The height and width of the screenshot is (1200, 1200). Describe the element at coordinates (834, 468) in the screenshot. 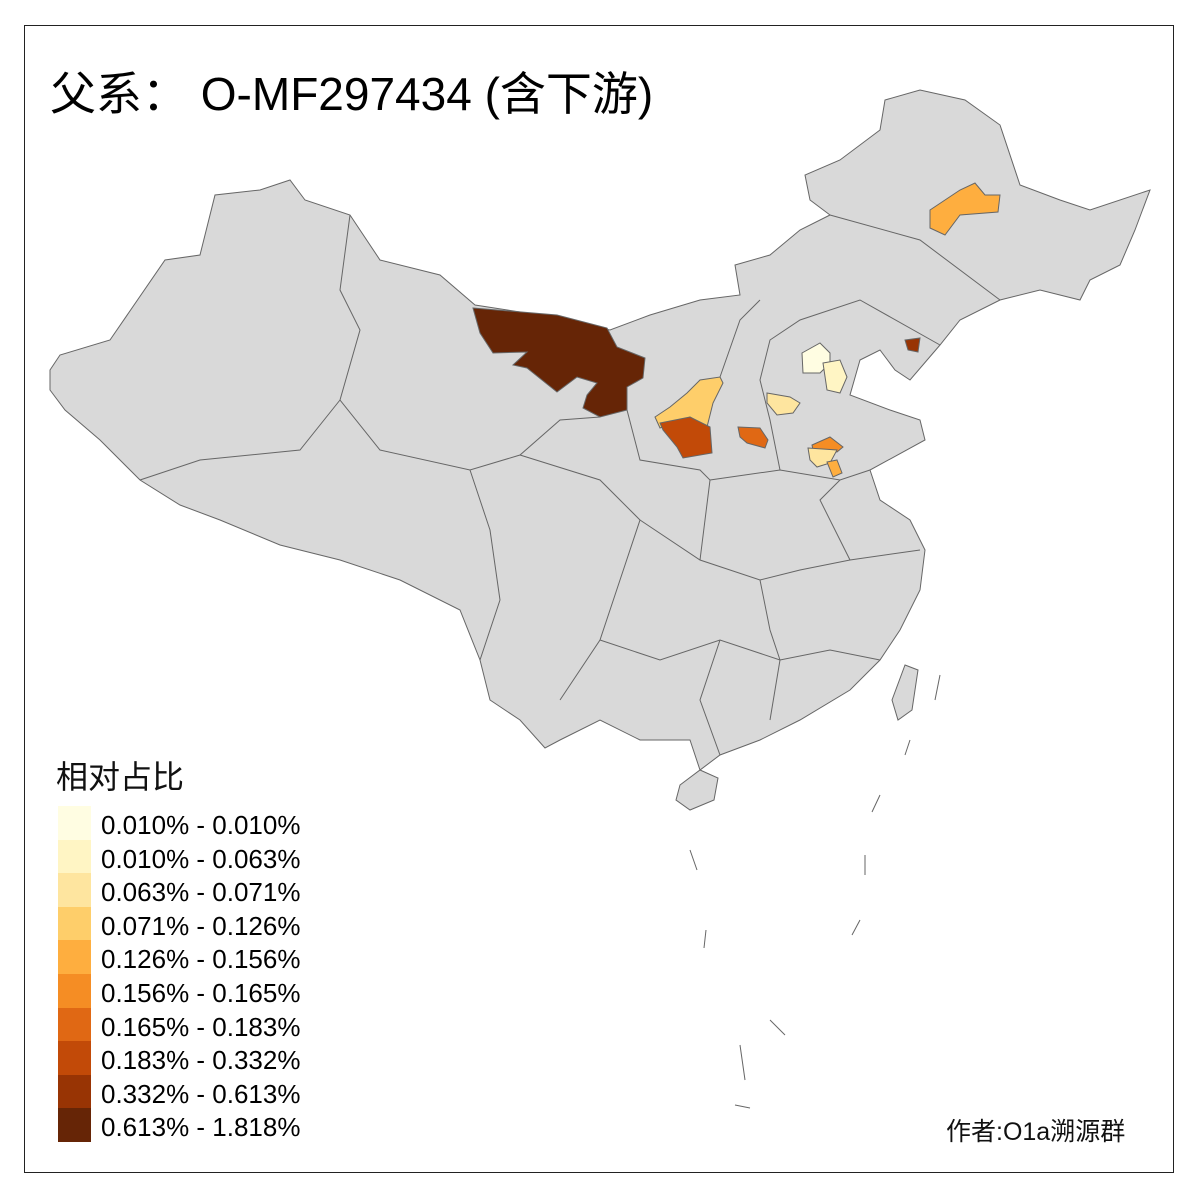

I see `region-linyi` at that location.